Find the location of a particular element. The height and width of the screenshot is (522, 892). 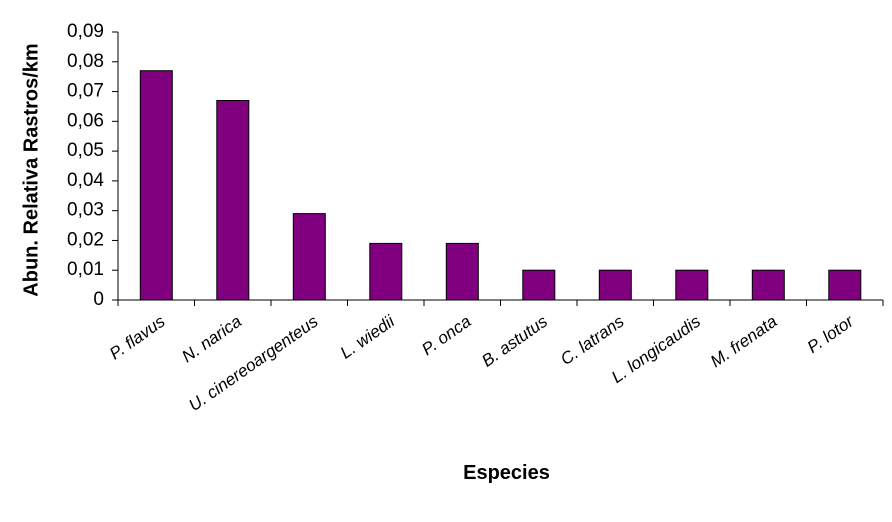

y-tick-label: 0,03 is located at coordinates (85, 210).